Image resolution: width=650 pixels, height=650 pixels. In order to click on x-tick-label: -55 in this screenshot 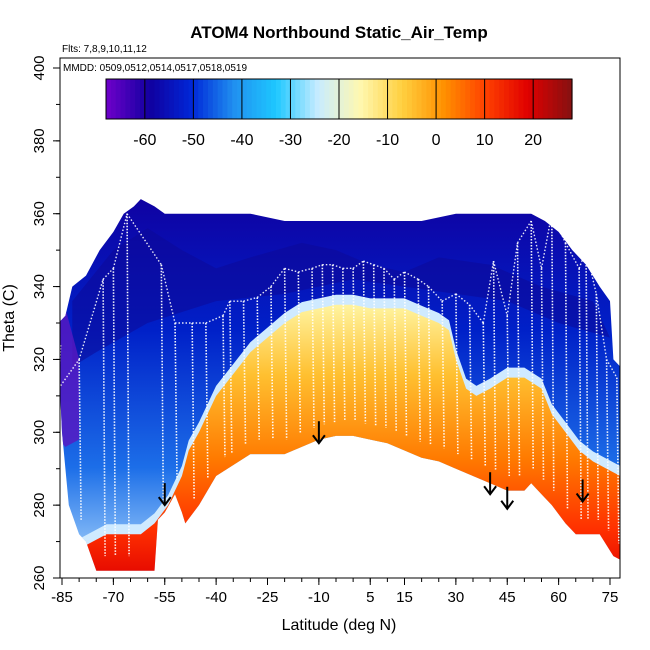, I will do `click(165, 597)`.